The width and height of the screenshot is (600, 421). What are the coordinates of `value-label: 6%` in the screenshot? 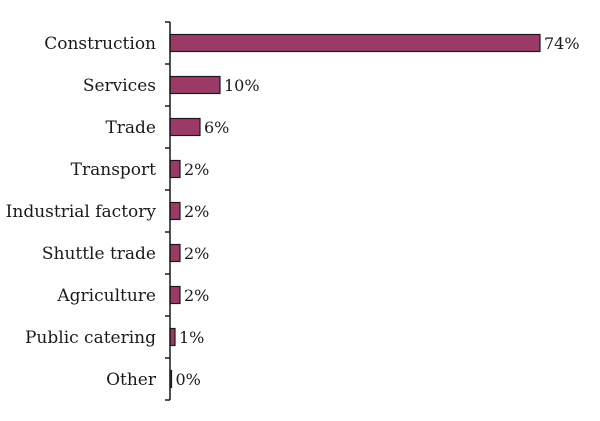 It's located at (216, 127).